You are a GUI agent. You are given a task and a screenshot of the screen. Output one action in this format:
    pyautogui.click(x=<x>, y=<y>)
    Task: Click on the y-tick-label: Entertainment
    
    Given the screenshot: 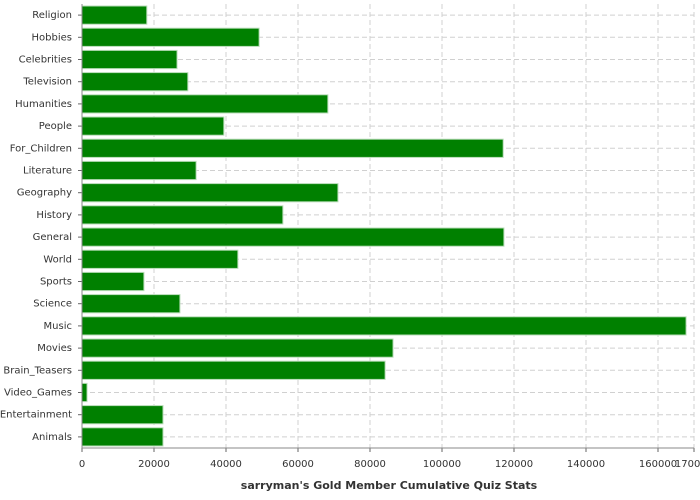 What is the action you would take?
    pyautogui.click(x=36, y=415)
    